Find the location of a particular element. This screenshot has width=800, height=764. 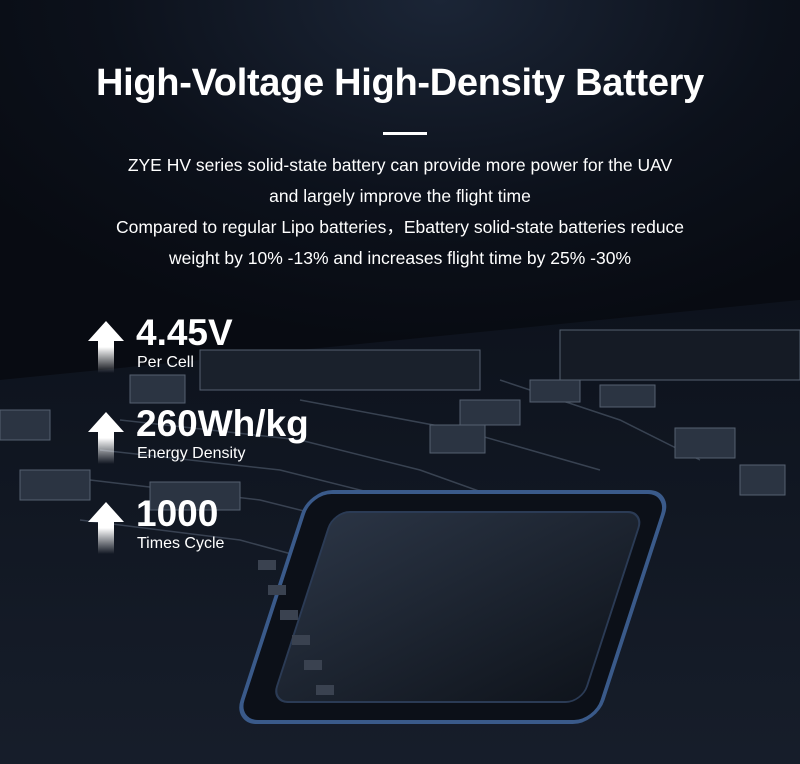

stat-value: 1000 is located at coordinates (177, 513).